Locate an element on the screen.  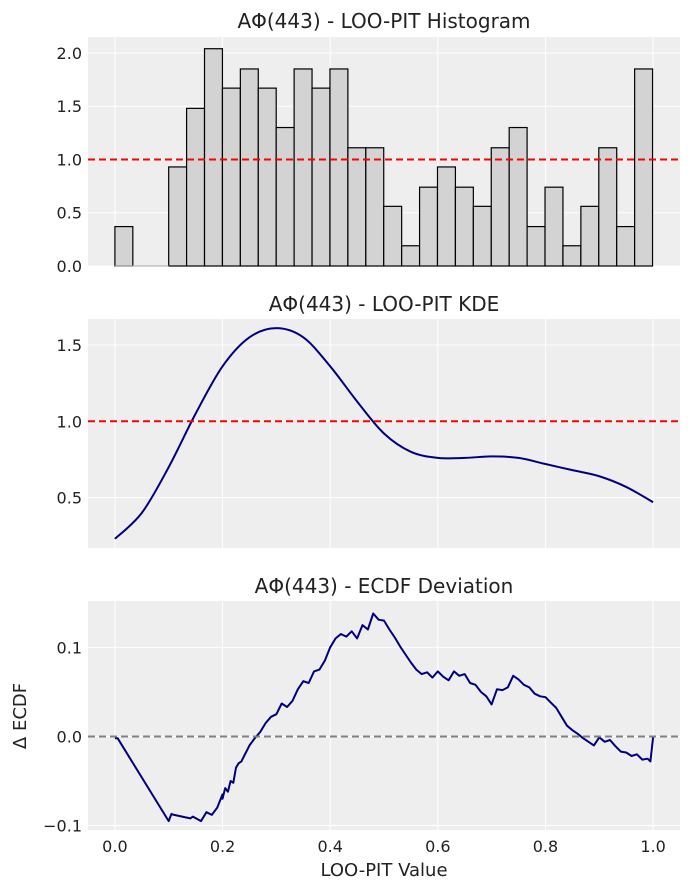
y-tick-label: 2.0 is located at coordinates (69, 53).